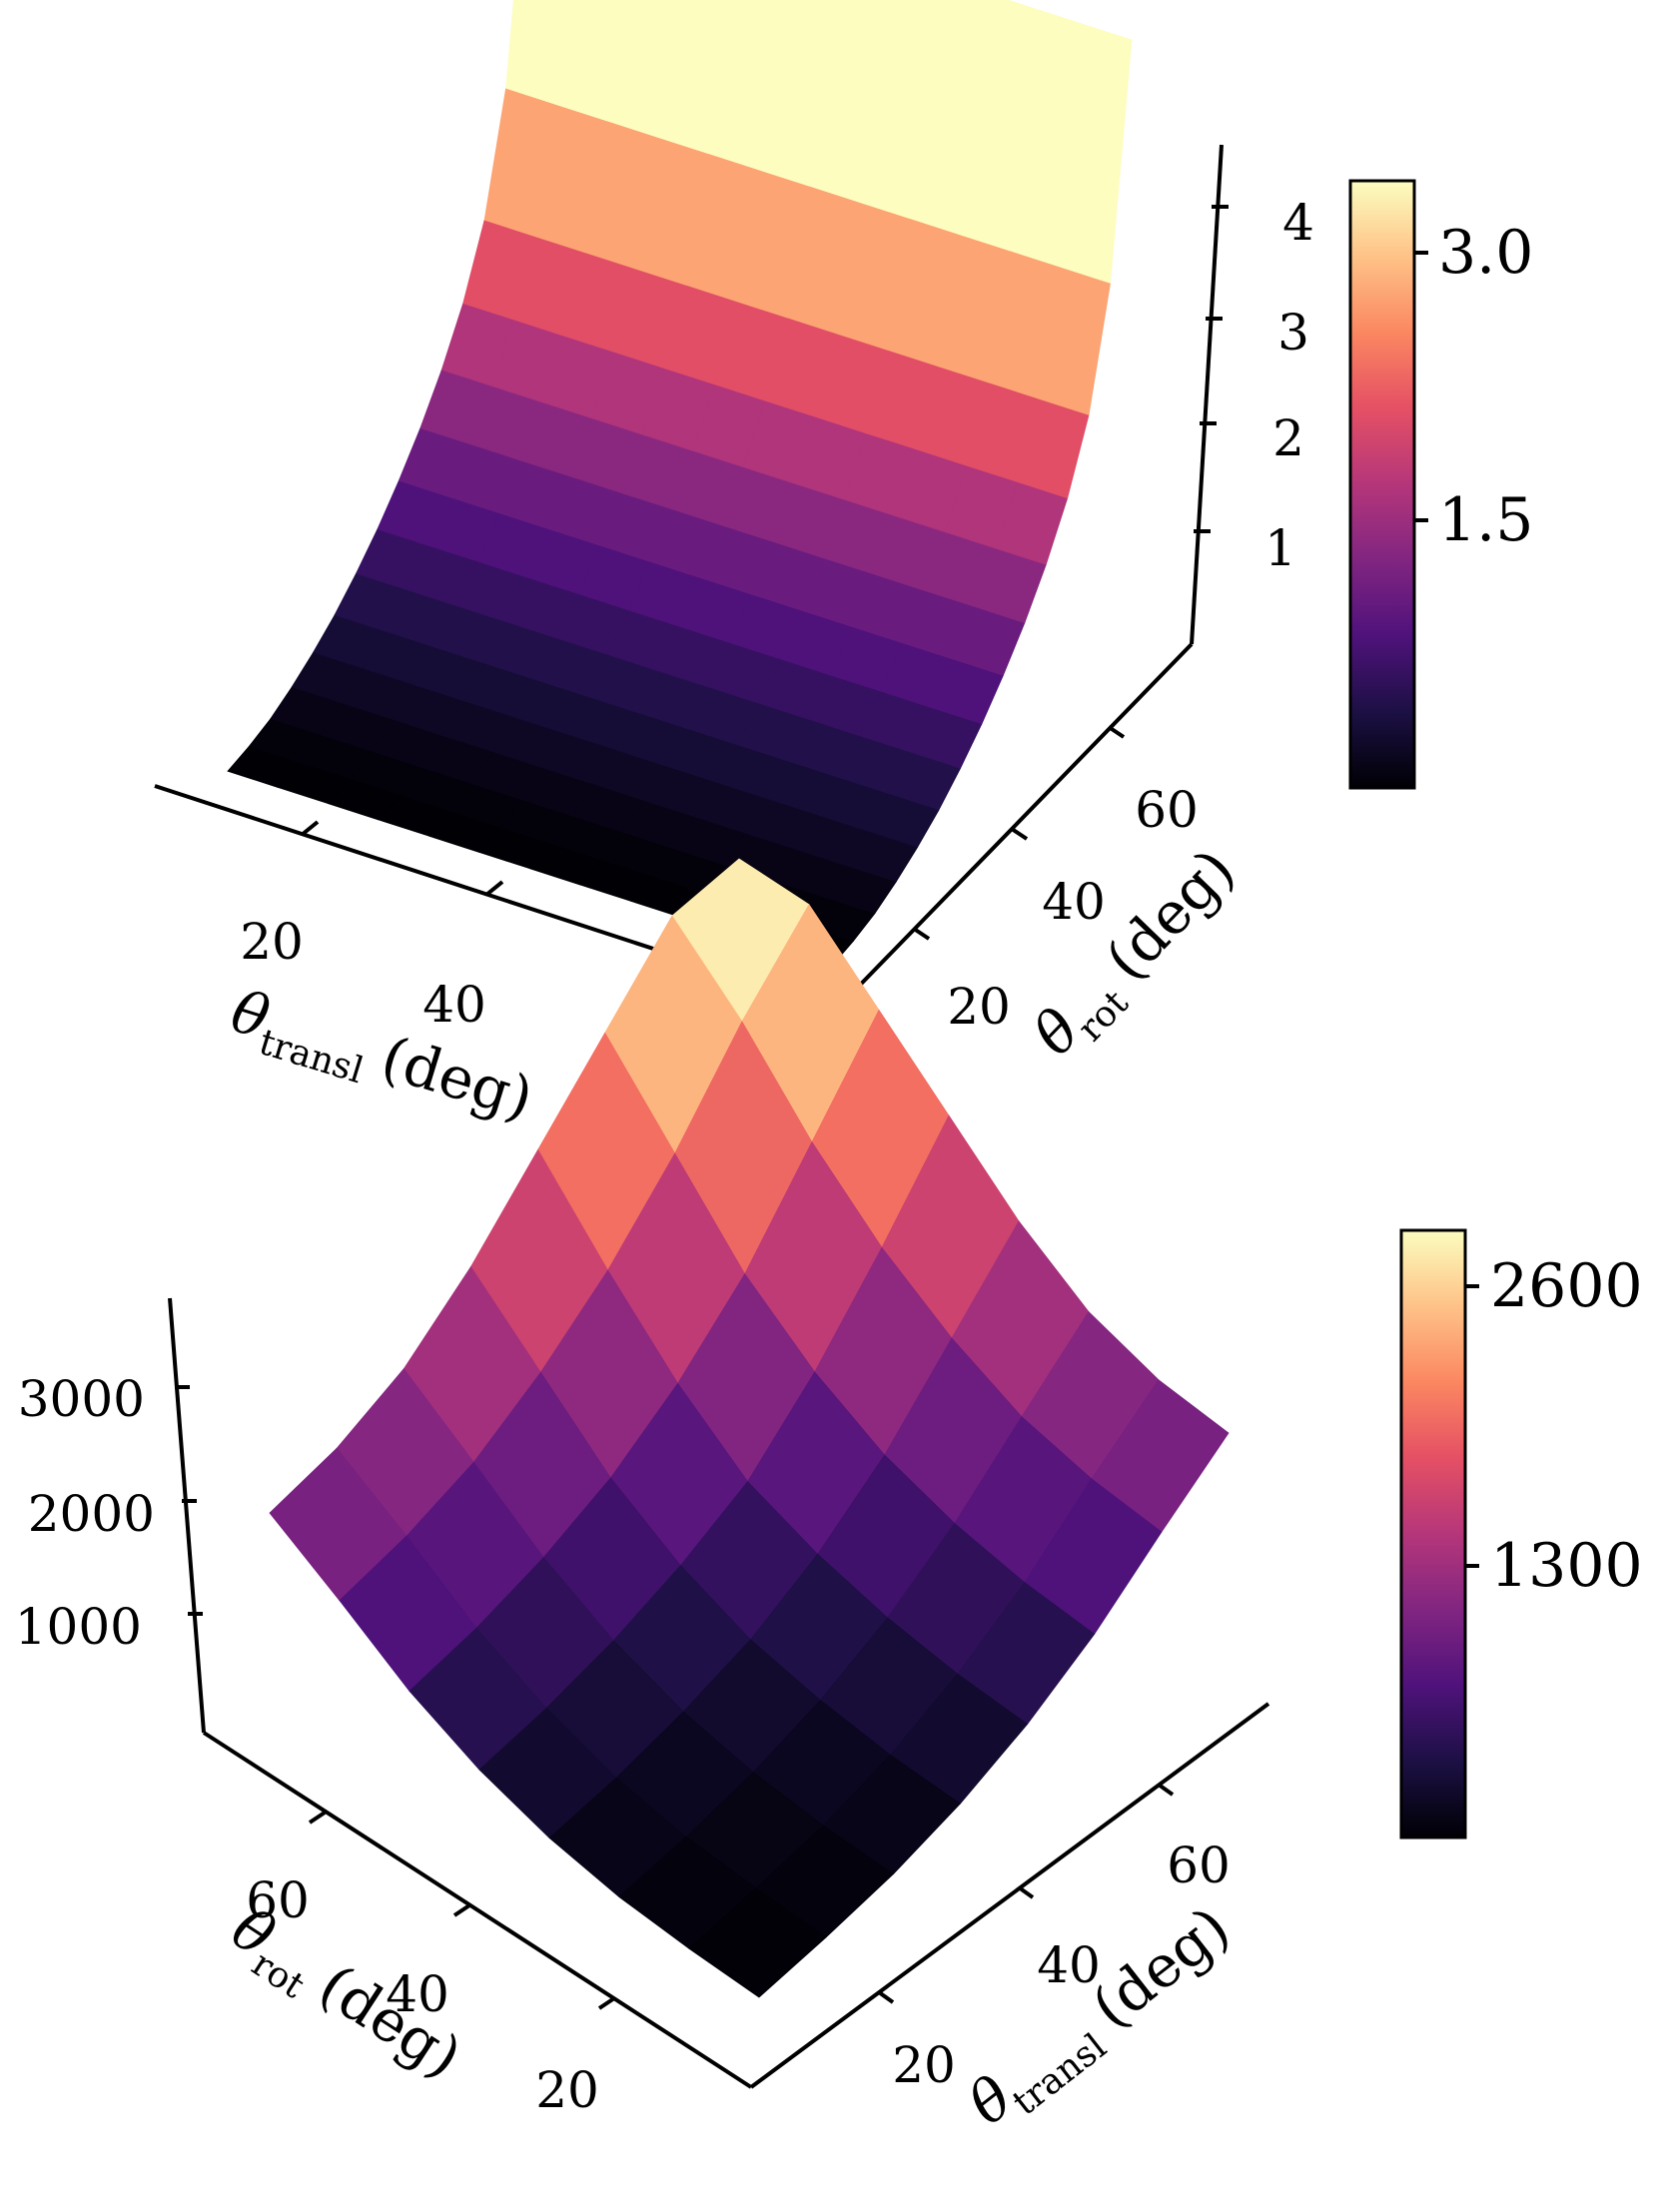 The width and height of the screenshot is (1662, 2212). I want to click on top-y-tick-label: 40, so click(1074, 902).